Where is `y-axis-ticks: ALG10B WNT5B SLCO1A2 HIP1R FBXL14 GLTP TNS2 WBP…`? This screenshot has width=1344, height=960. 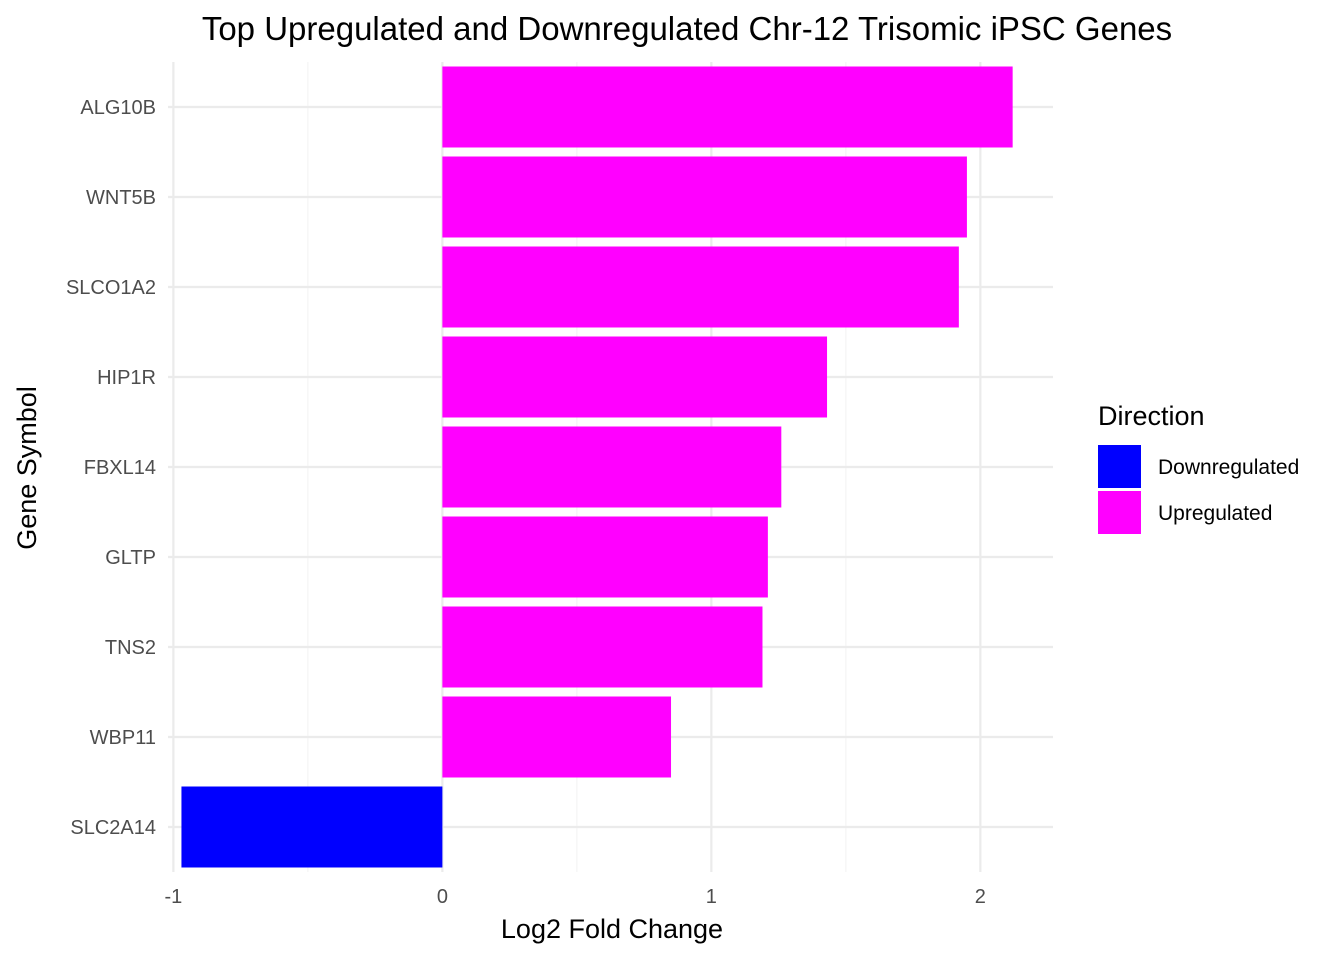
y-axis-ticks: ALG10B WNT5B SLCO1A2 HIP1R FBXL14 GLTP TNS2 WBP… is located at coordinates (111, 468).